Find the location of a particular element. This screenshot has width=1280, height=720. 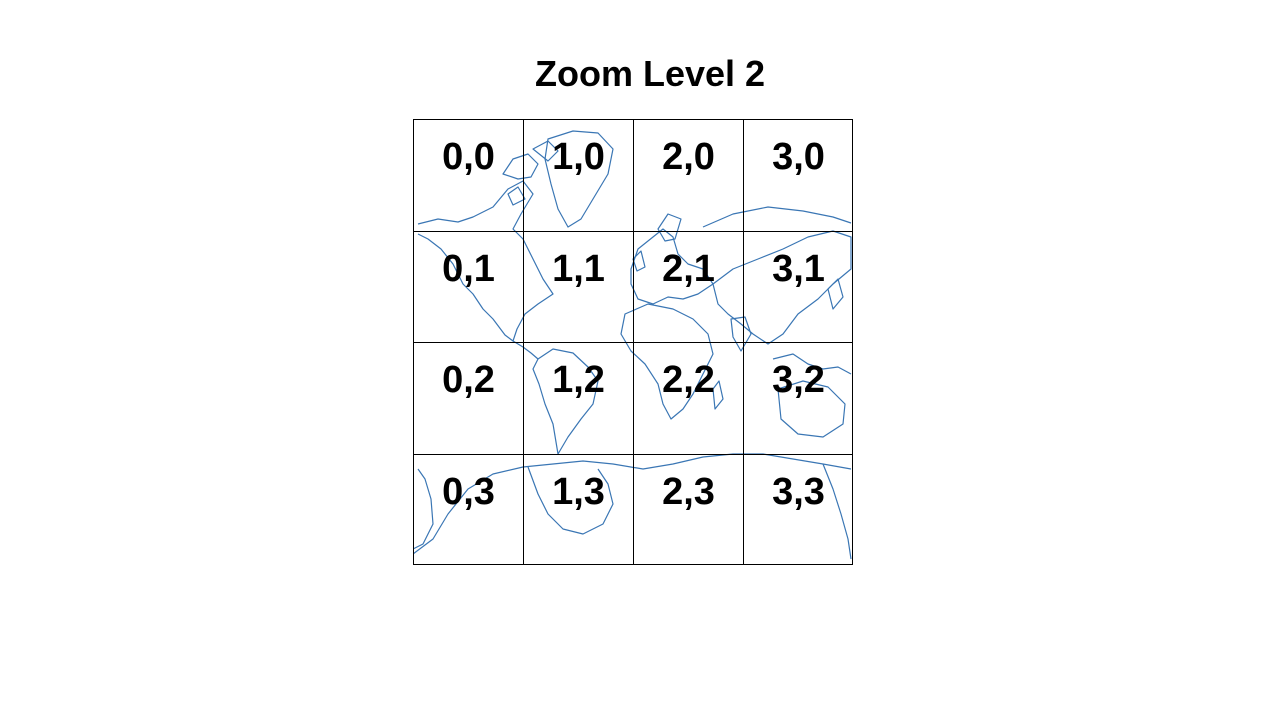

central-america-coast is located at coordinates (525, 350).